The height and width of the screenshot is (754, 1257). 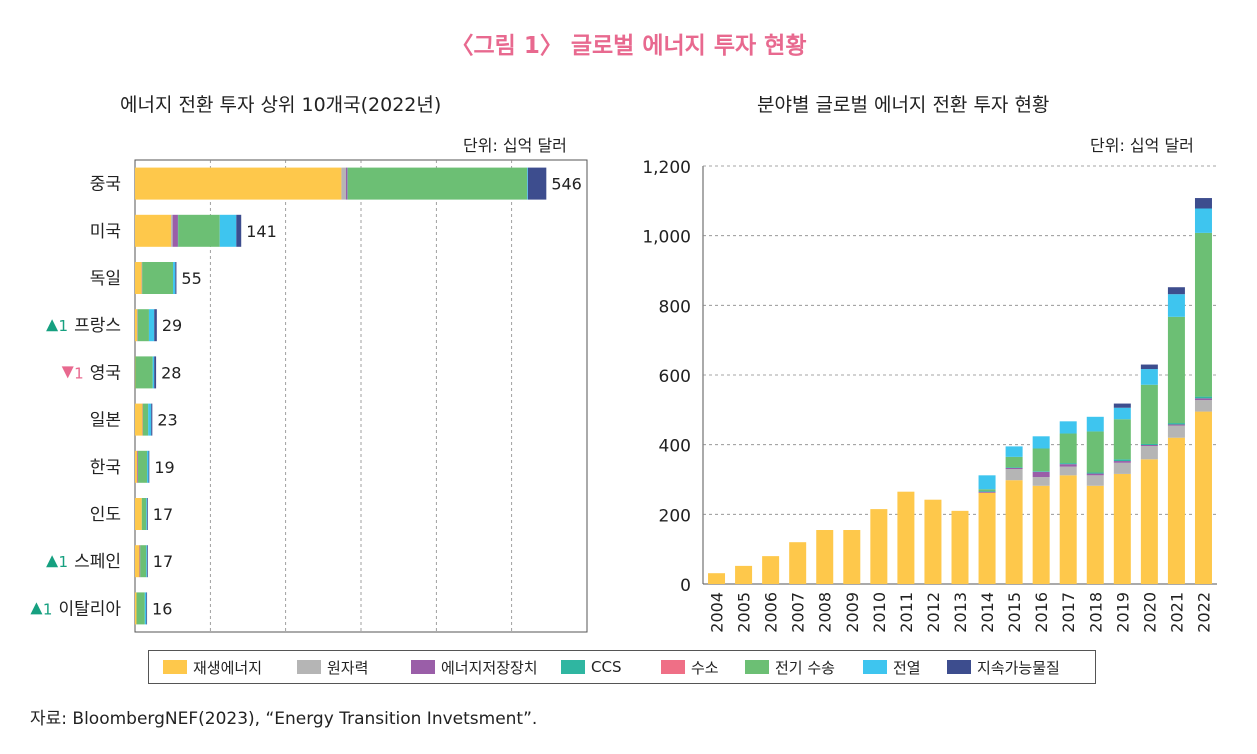 What do you see at coordinates (744, 612) in the screenshot?
I see `x-tick-label: 2005` at bounding box center [744, 612].